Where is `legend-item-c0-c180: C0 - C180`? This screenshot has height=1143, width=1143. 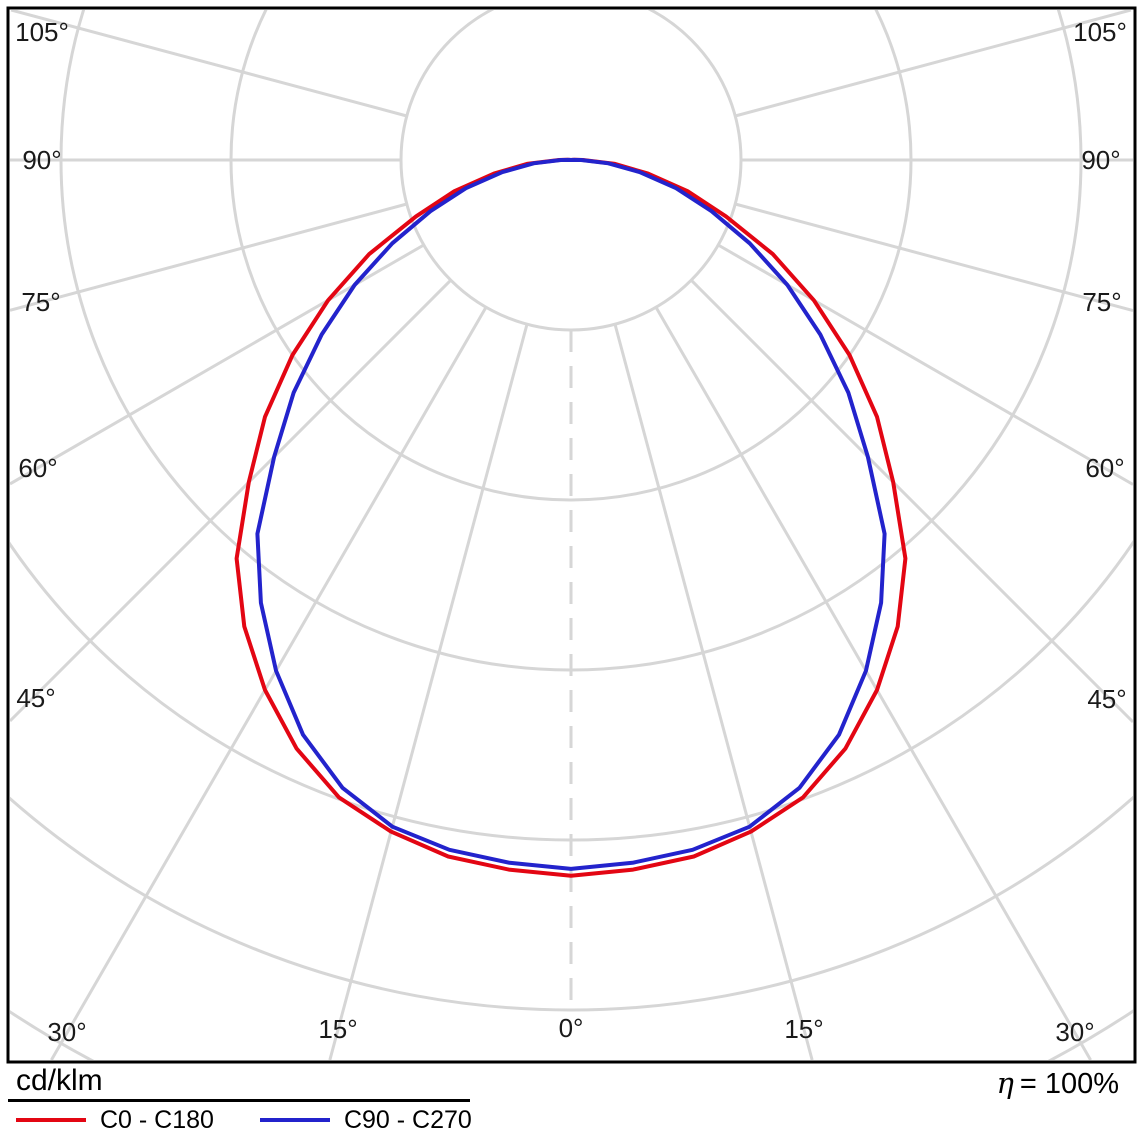 legend-item-c0-c180: C0 - C180 is located at coordinates (115, 1120).